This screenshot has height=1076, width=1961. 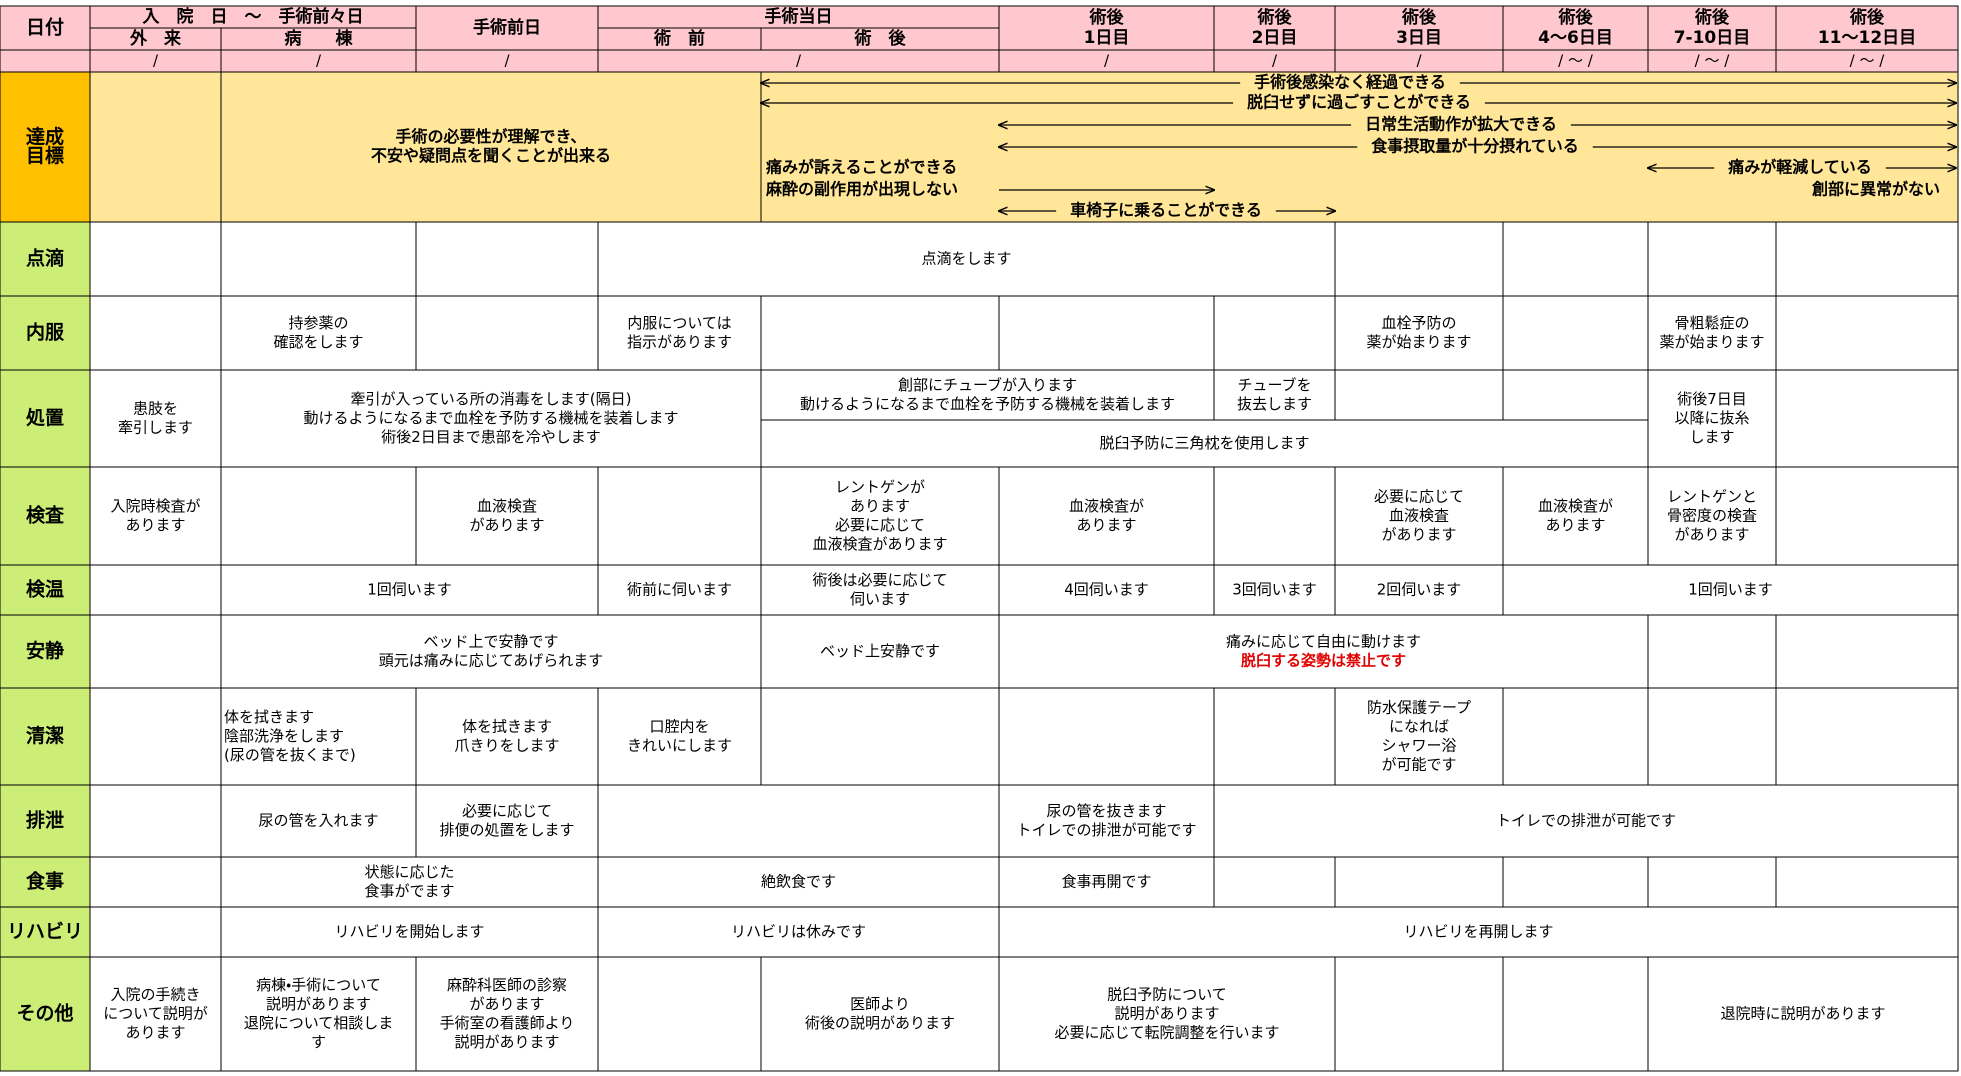 What do you see at coordinates (491, 136) in the screenshot?
I see `cell-text: 手術の必要性が理解でき、` at bounding box center [491, 136].